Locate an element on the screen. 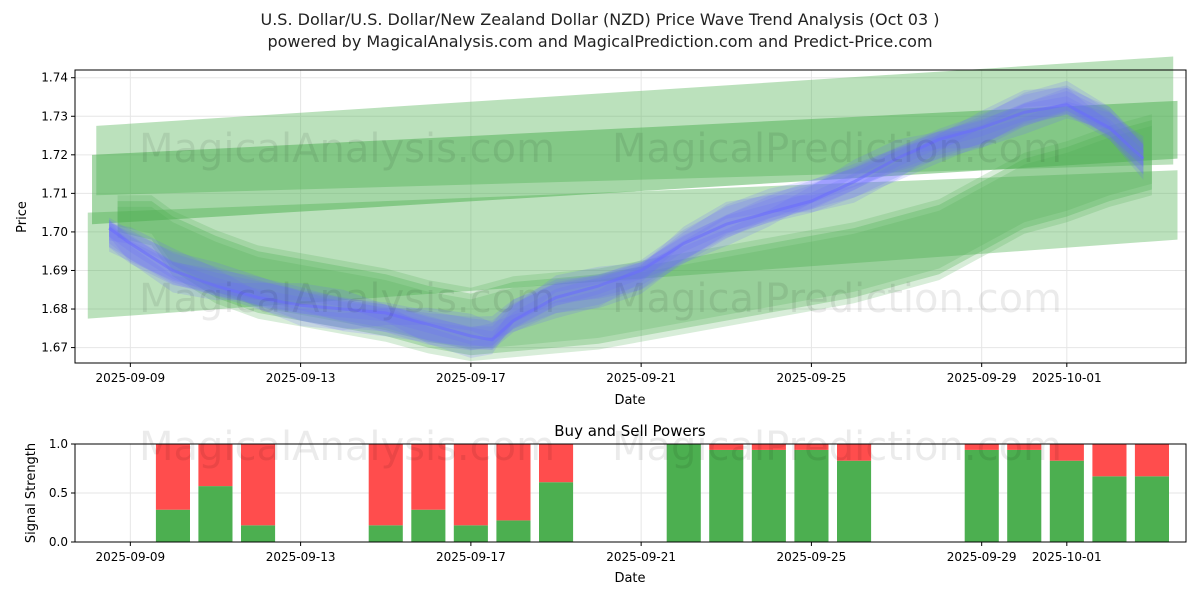 Image resolution: width=1200 pixels, height=600 pixels. bottom-xtick-label-4: 2025-09-25 is located at coordinates (812, 557).